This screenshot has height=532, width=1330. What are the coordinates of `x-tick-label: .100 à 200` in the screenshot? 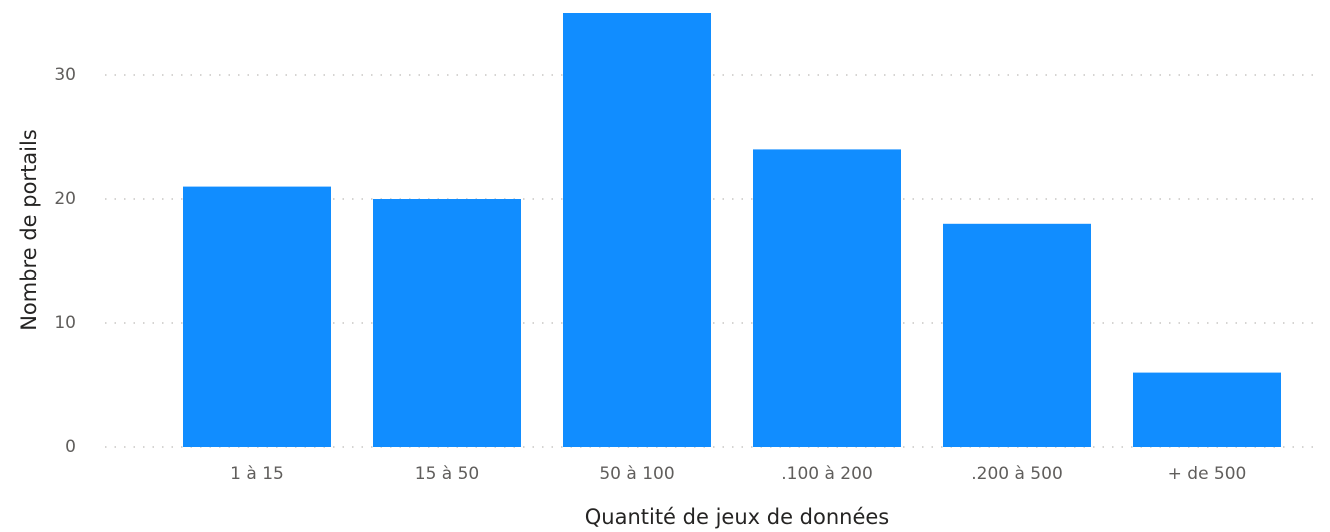 It's located at (827, 474).